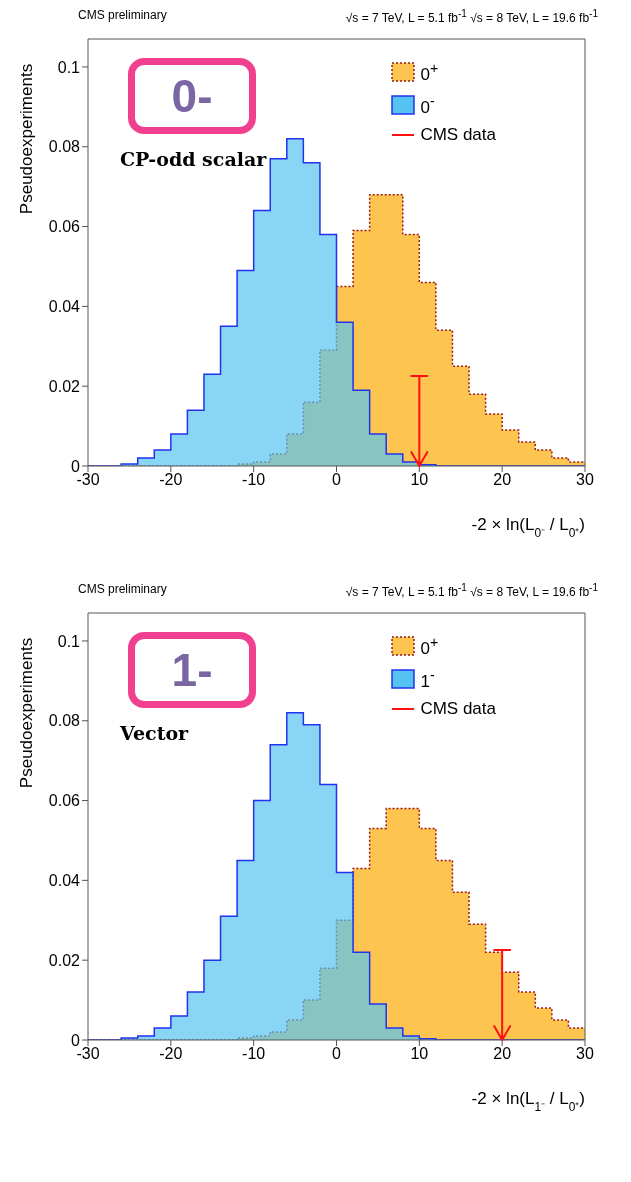 This screenshot has height=1182, width=631. I want to click on annotation: 0-, so click(192, 96).